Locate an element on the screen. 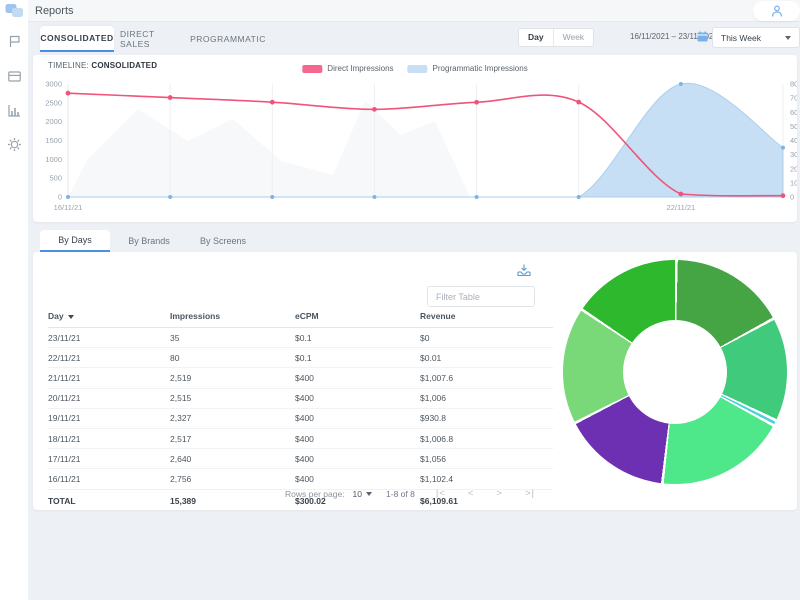 This screenshot has height=600, width=800. svg-text: 22/11/21 is located at coordinates (681, 207).